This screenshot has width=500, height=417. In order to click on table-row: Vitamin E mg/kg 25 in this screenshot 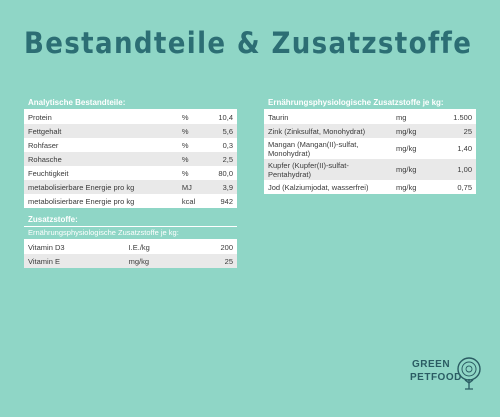, I will do `click(130, 261)`.